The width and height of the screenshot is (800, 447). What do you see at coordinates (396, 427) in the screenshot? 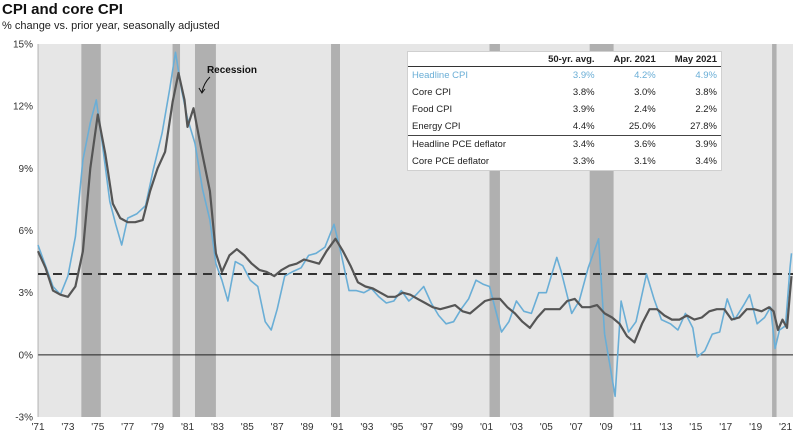
I see `x-tick-label: '95` at bounding box center [396, 427].